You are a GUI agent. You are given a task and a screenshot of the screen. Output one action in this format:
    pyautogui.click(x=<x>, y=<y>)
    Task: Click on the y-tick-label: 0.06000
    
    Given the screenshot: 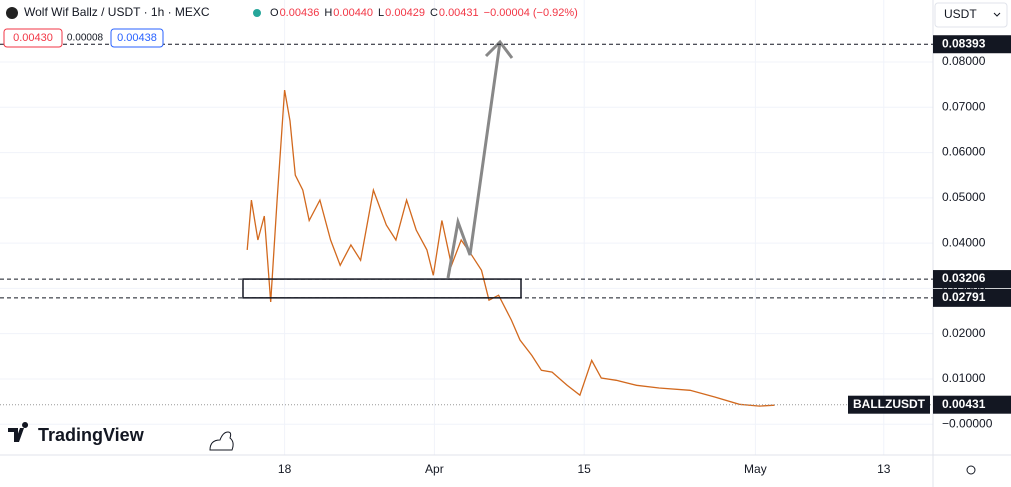 What is the action you would take?
    pyautogui.click(x=964, y=152)
    